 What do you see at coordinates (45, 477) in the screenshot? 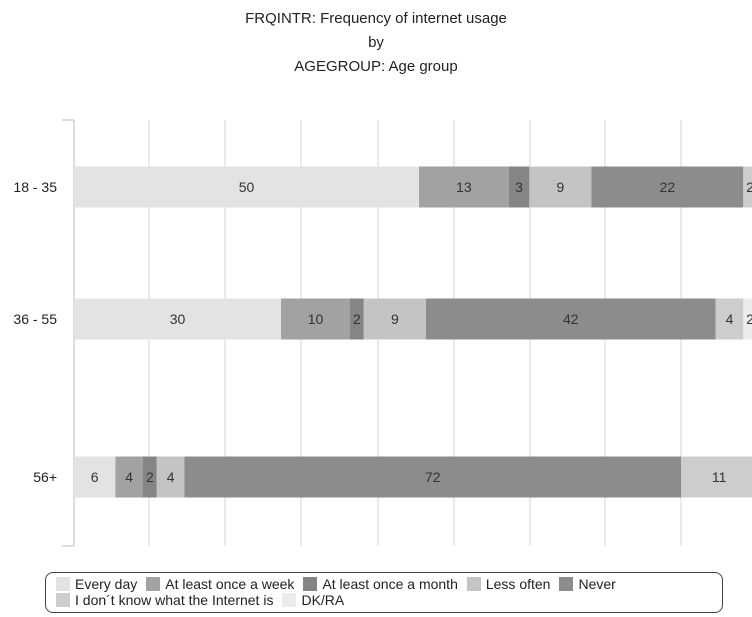
I see `category-label: 56+` at bounding box center [45, 477].